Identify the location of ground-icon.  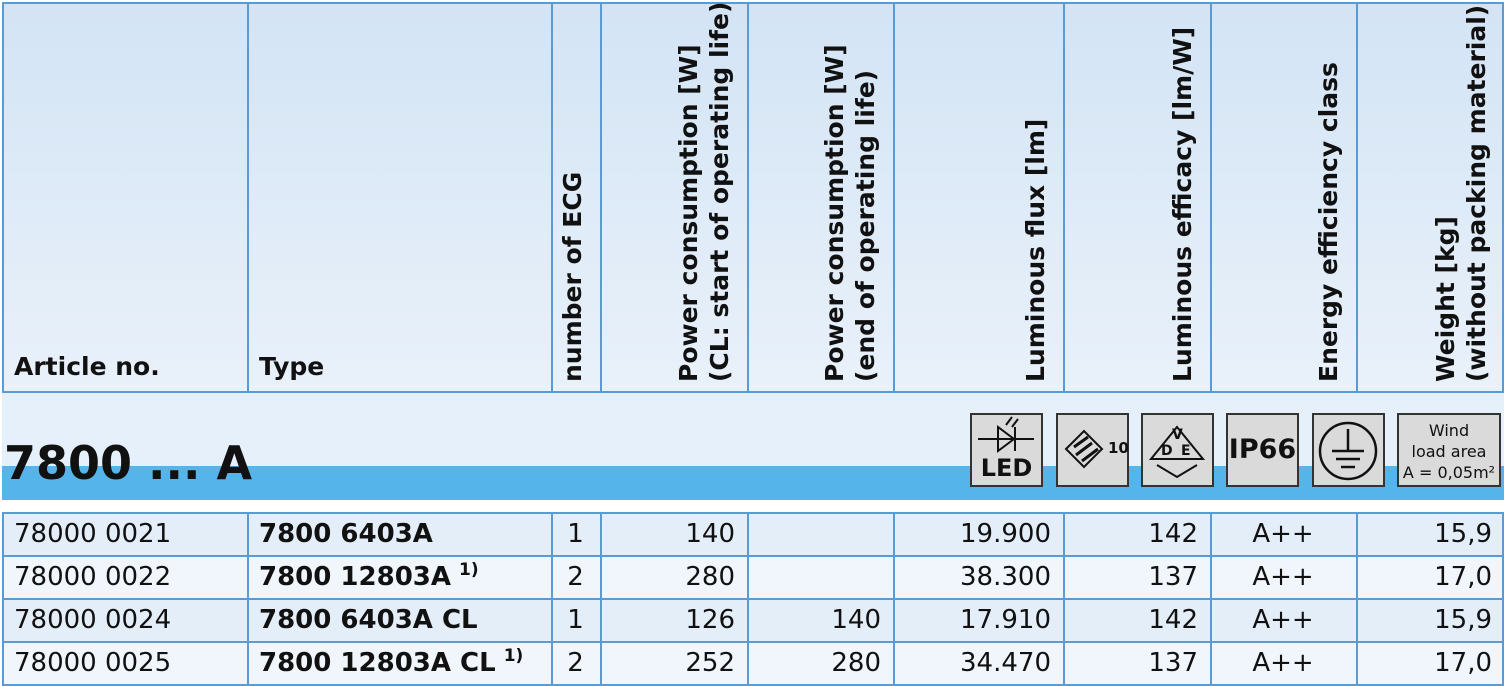
(1348, 450).